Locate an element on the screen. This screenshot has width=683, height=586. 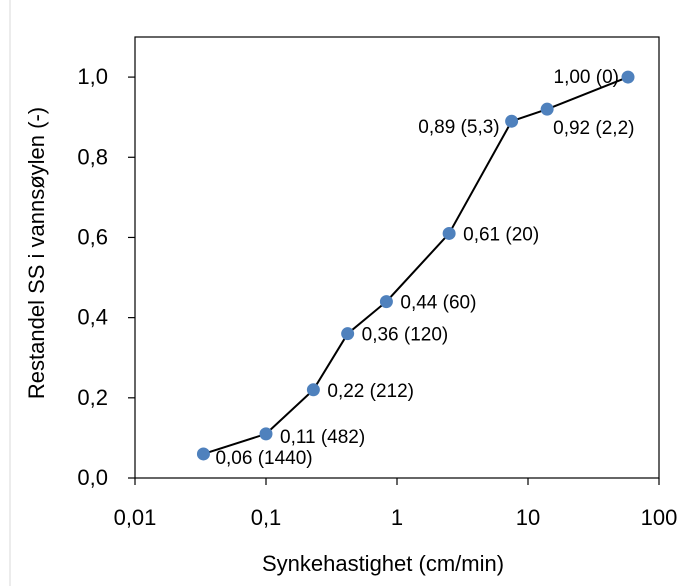
y-axis-title: Restandel SS i vannsøylen (-) is located at coordinates (36, 253).